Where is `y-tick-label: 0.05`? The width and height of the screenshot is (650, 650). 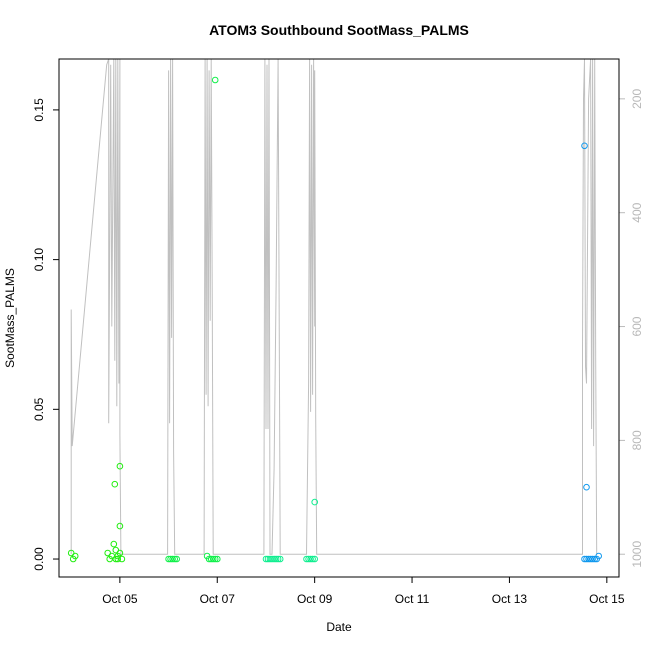 y-tick-label: 0.05 is located at coordinates (39, 409).